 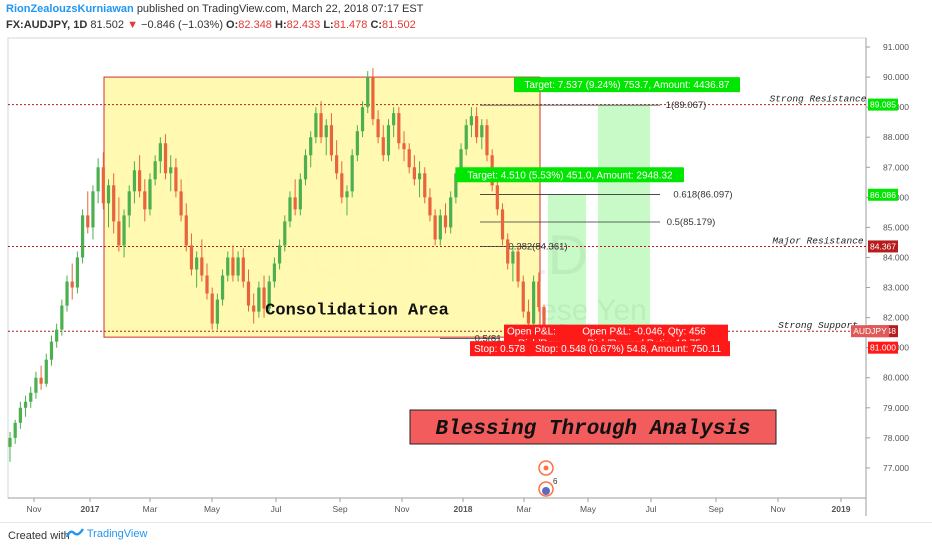 What do you see at coordinates (624, 215) in the screenshot?
I see `position-target-zone` at bounding box center [624, 215].